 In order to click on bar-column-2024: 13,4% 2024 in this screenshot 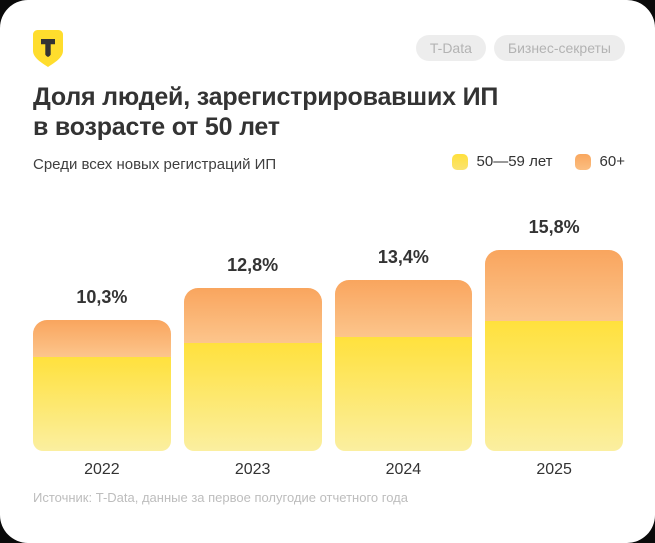, I will do `click(403, 345)`.